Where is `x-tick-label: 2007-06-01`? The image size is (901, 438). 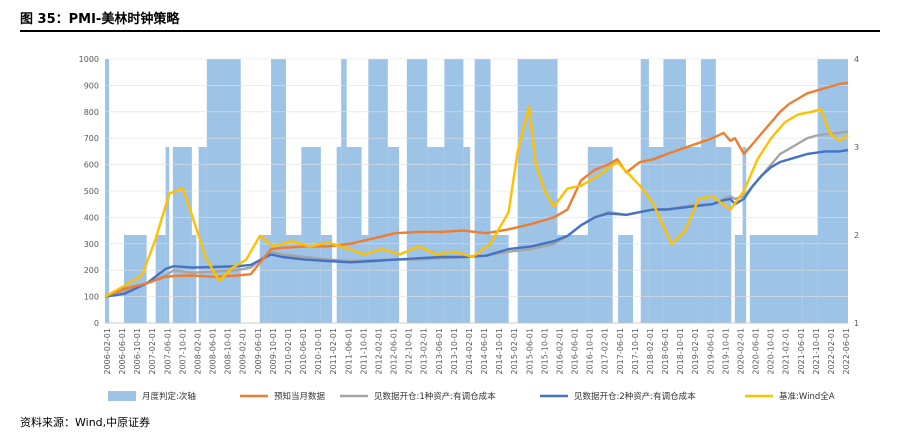 x-tick-label: 2007-06-01 is located at coordinates (167, 351).